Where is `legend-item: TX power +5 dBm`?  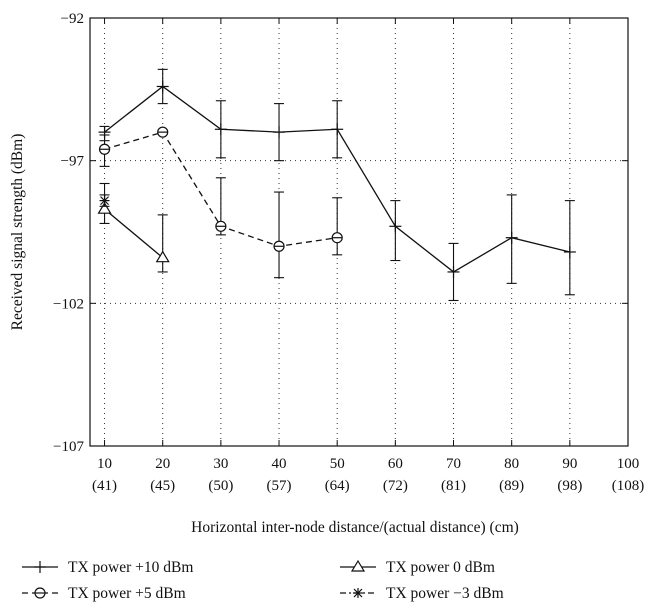
legend-item: TX power +5 dBm is located at coordinates (104, 593).